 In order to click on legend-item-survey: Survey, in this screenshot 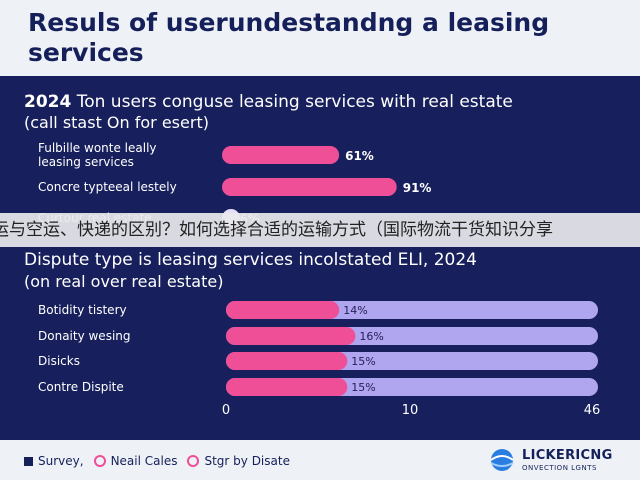, I will do `click(54, 461)`.